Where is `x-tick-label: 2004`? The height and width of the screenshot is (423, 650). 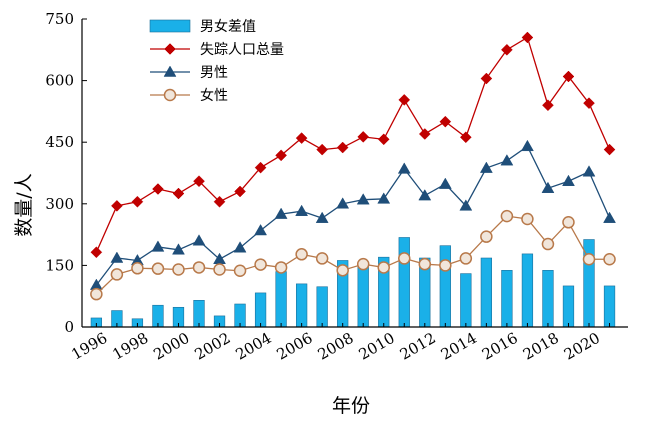 x-tick-label: 2004 is located at coordinates (254, 346).